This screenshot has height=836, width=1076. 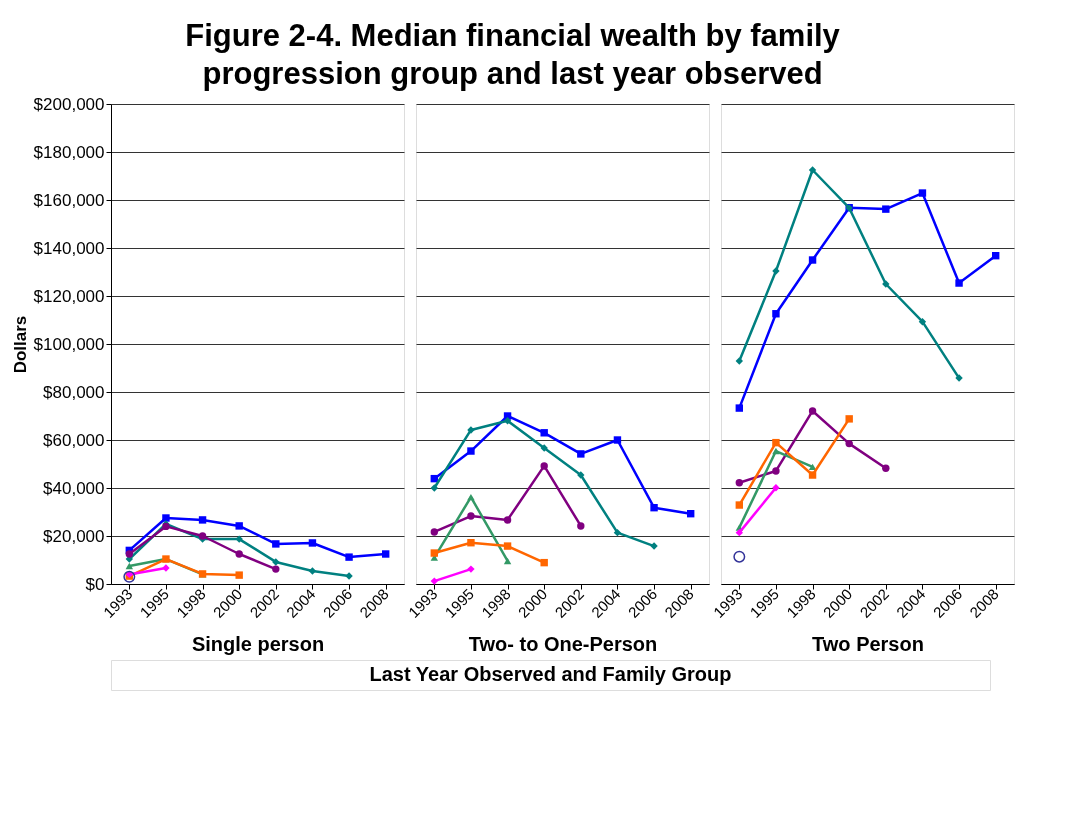 I want to click on x-axis-title: Two Person, so click(x=868, y=643).